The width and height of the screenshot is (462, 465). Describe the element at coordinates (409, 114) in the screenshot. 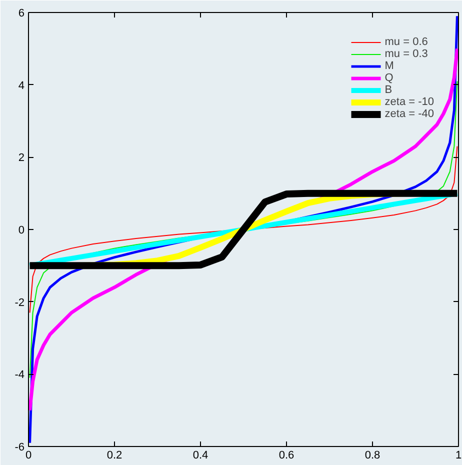

I see `legend-label: zeta = -40` at that location.